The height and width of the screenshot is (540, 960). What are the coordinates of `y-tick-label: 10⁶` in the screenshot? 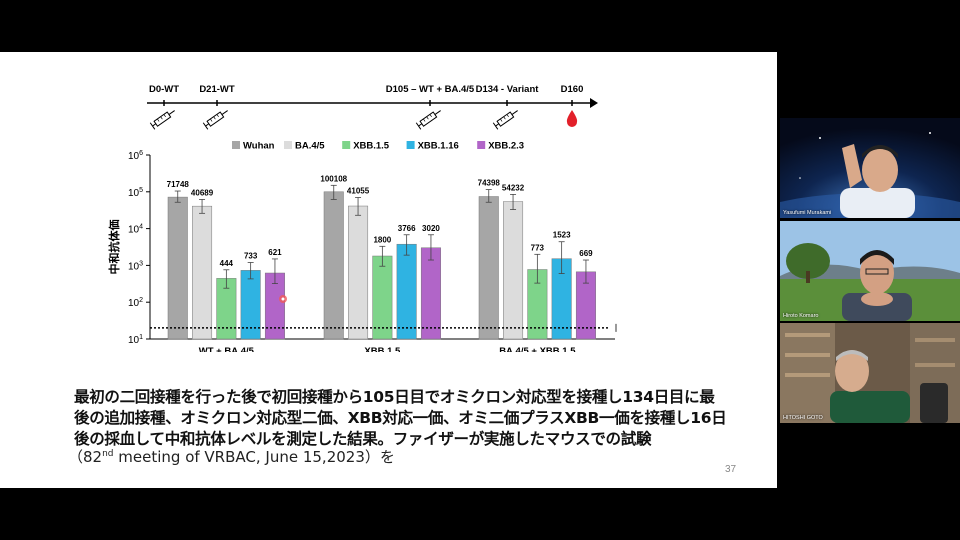 It's located at (135, 156).